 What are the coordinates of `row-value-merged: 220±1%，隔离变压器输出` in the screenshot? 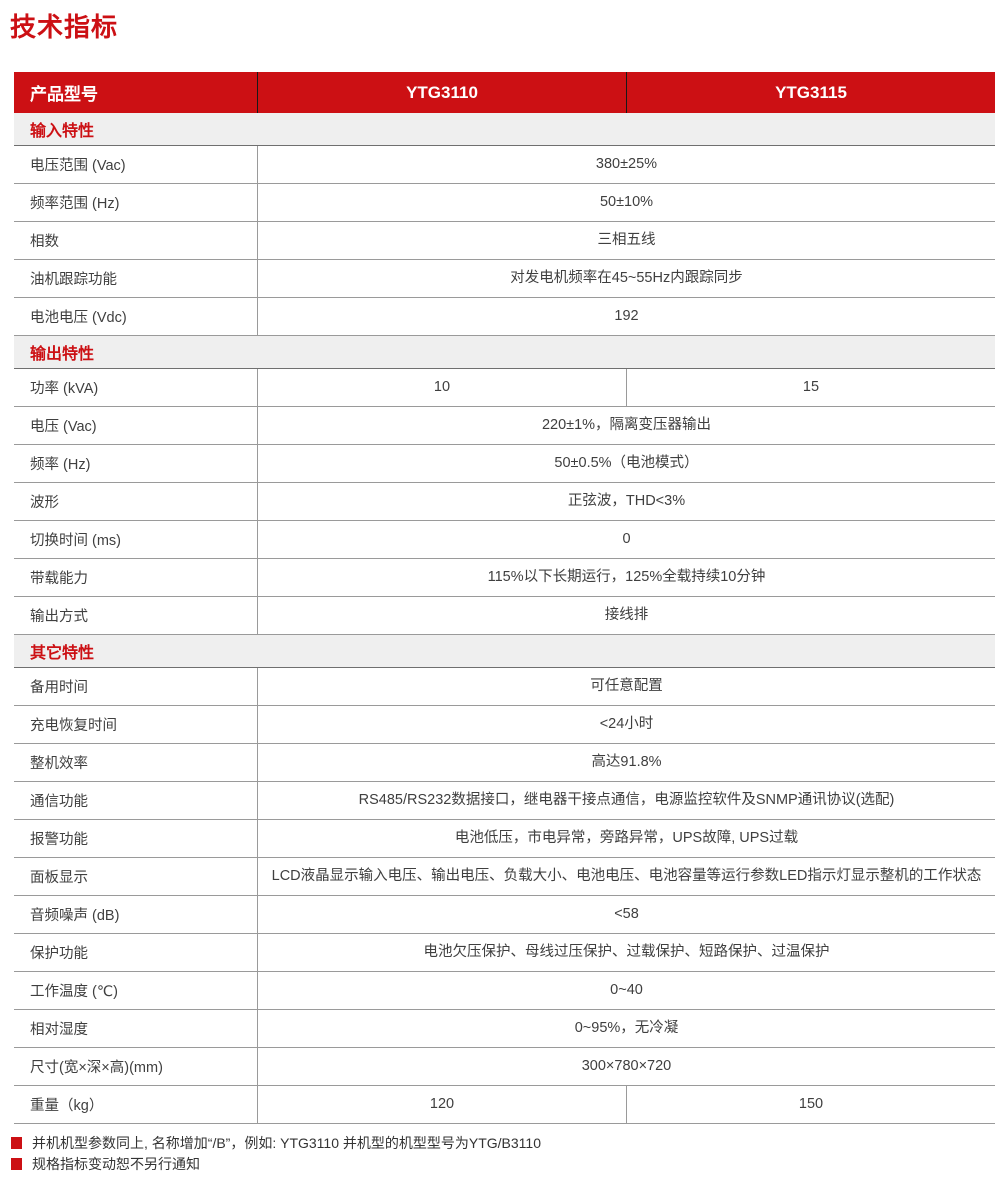 It's located at (626, 425).